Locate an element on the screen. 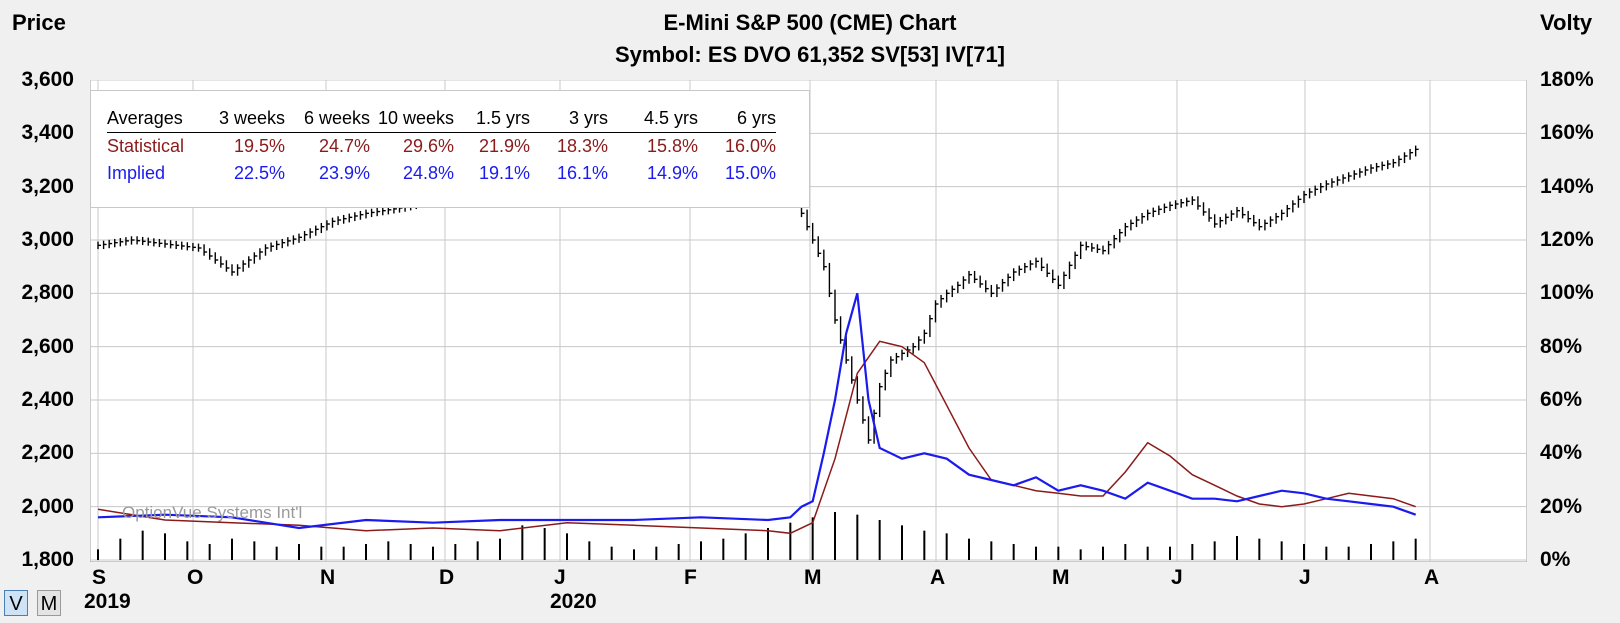  monthly-toggle-button: M is located at coordinates (49, 603).